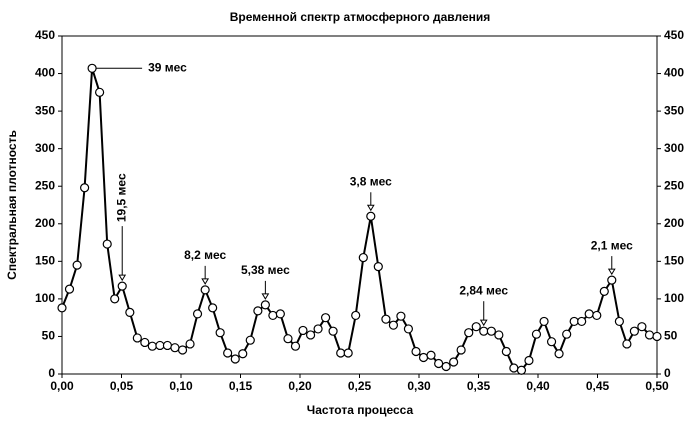 The height and width of the screenshot is (431, 700). Describe the element at coordinates (121, 197) in the screenshot. I see `annotation: 19,5 мес` at that location.